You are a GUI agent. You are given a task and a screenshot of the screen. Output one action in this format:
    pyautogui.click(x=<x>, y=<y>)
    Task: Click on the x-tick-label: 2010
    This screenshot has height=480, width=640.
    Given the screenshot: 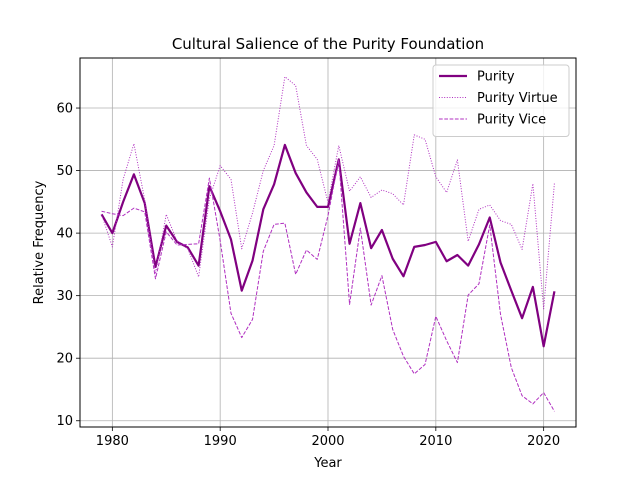 What is the action you would take?
    pyautogui.click(x=435, y=441)
    